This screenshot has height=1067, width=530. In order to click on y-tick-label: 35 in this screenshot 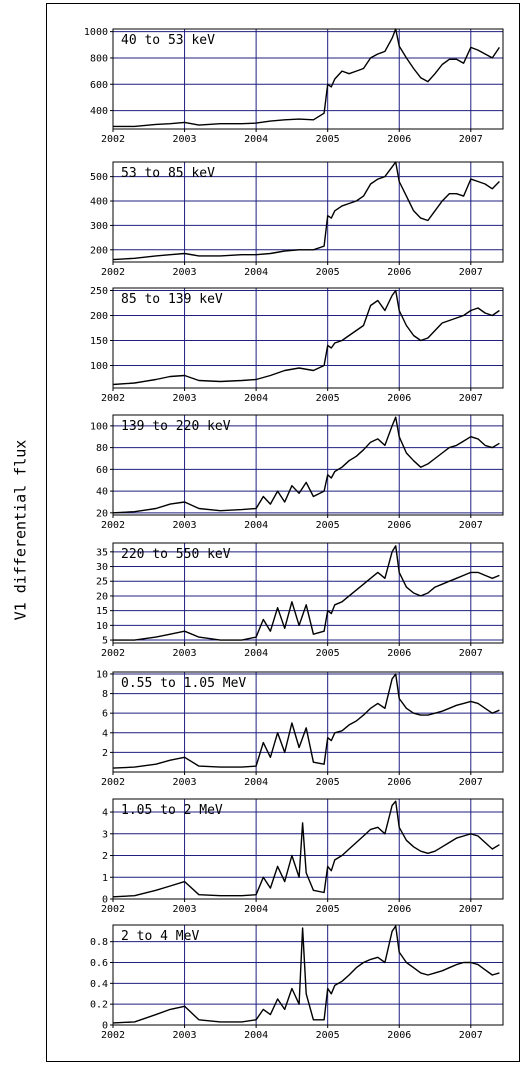, I will do `click(102, 552)`.